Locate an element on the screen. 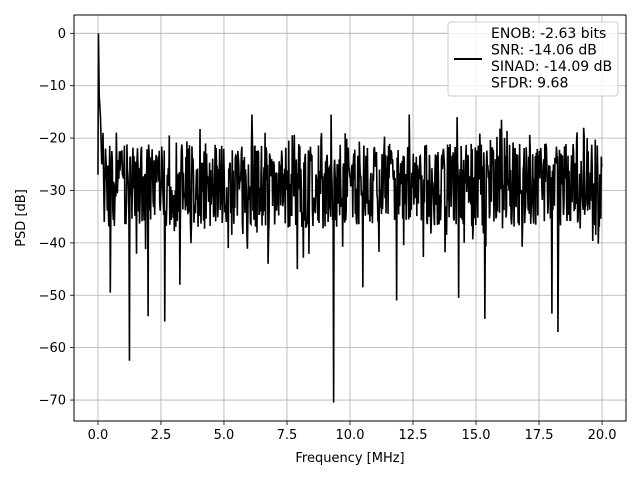 The height and width of the screenshot is (480, 640). x-tick-label: 15.0 is located at coordinates (476, 435).